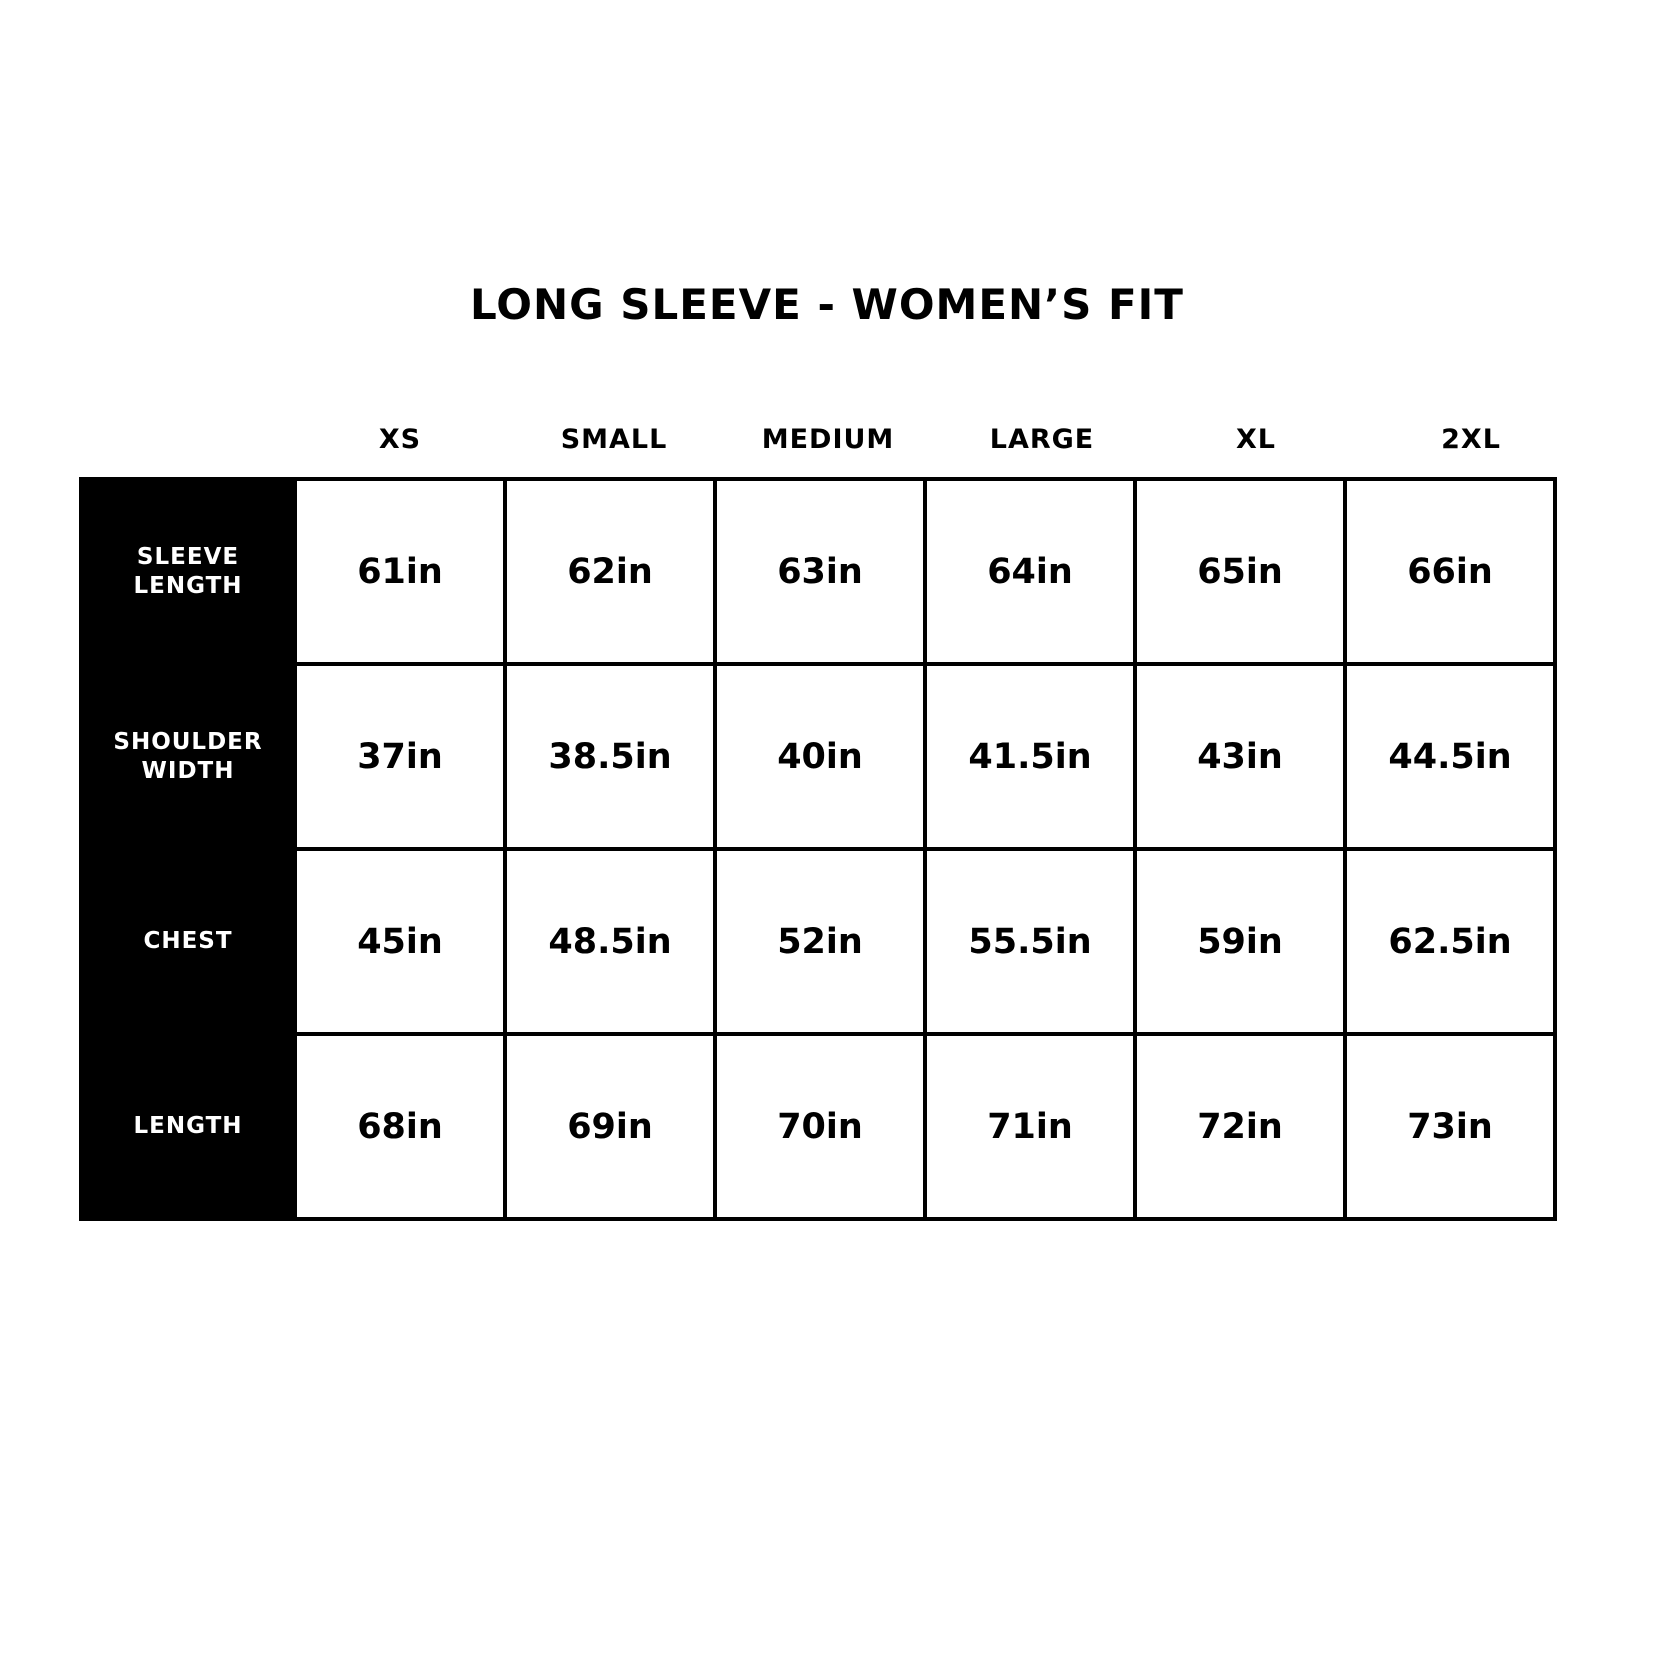 The height and width of the screenshot is (1654, 1654). I want to click on measurement-cell: 45in, so click(400, 941).